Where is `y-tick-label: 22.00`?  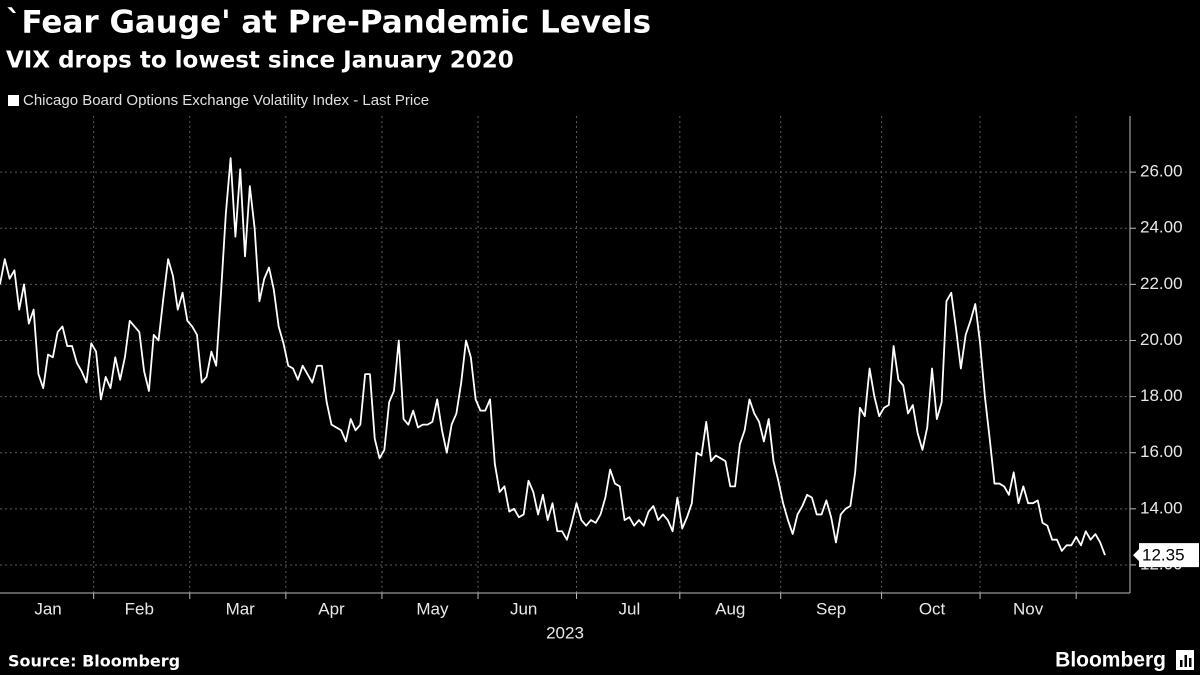 y-tick-label: 22.00 is located at coordinates (1161, 283).